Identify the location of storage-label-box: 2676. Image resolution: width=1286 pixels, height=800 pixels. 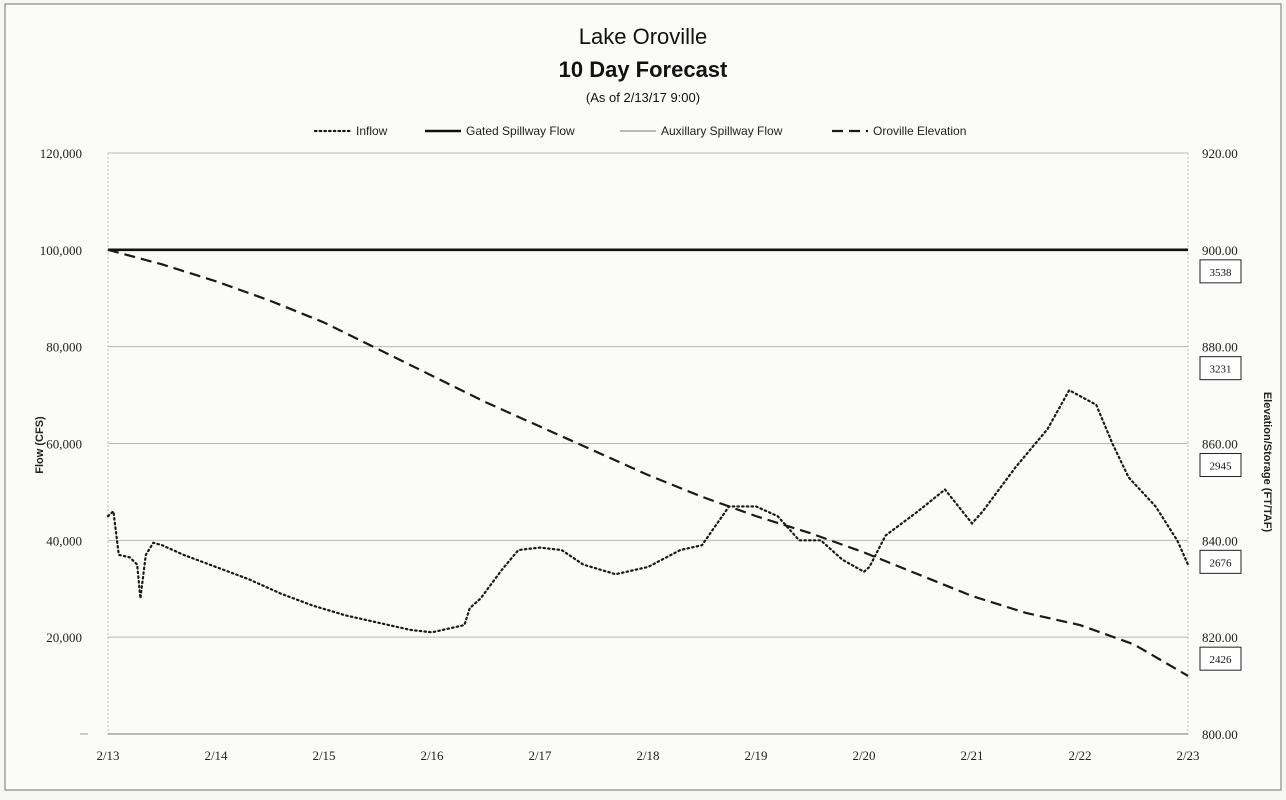
(1220, 561).